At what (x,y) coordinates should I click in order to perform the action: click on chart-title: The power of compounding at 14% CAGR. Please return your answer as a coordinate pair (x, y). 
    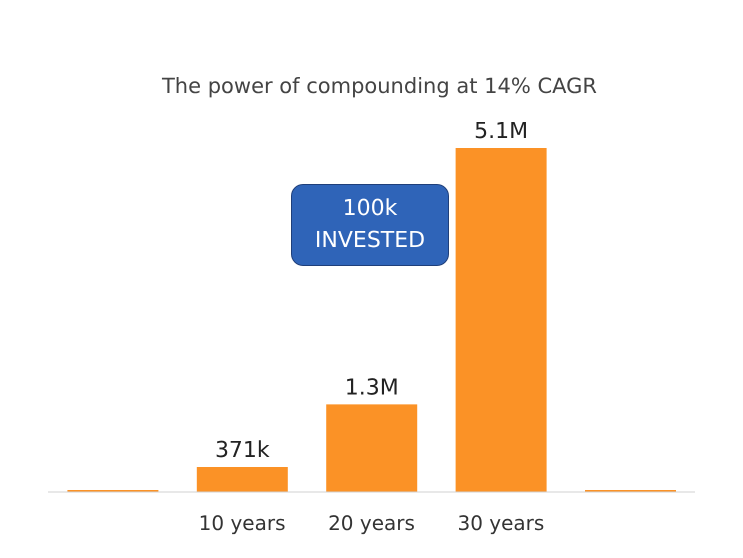
    Looking at the image, I should click on (379, 86).